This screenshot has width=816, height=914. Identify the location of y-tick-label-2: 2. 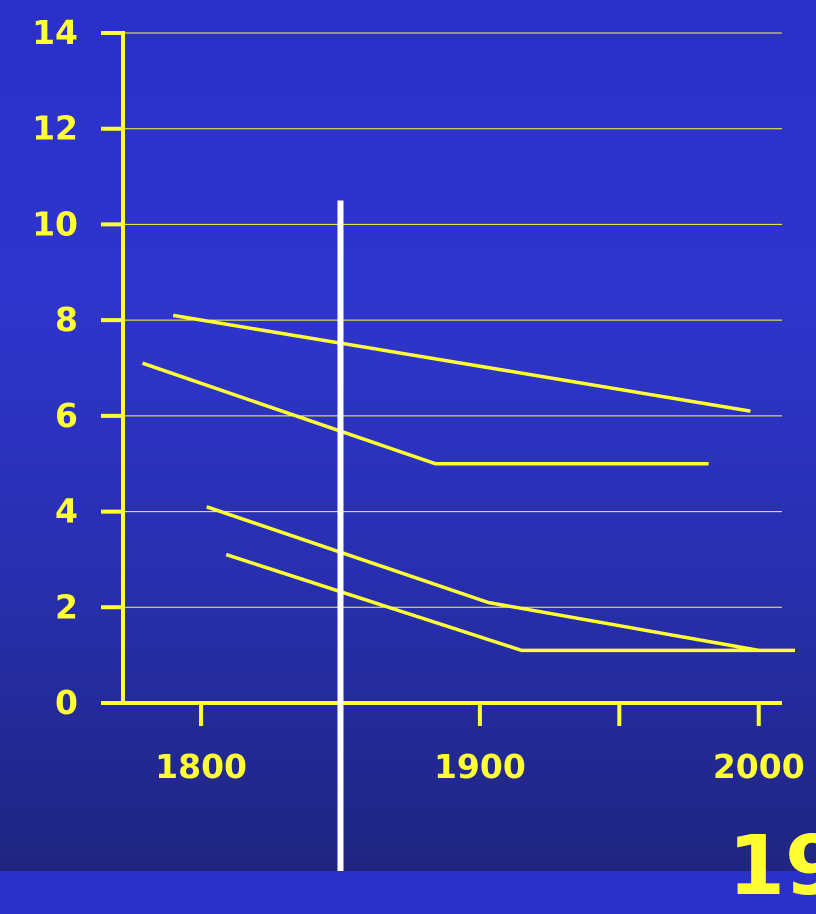
(66, 606).